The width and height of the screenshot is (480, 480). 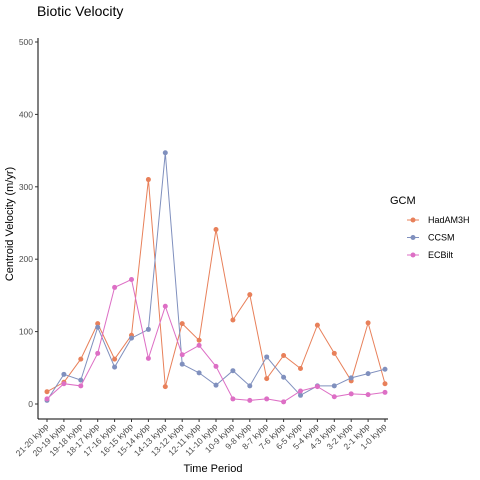 I want to click on legend-label: ECBilt, so click(x=441, y=255).